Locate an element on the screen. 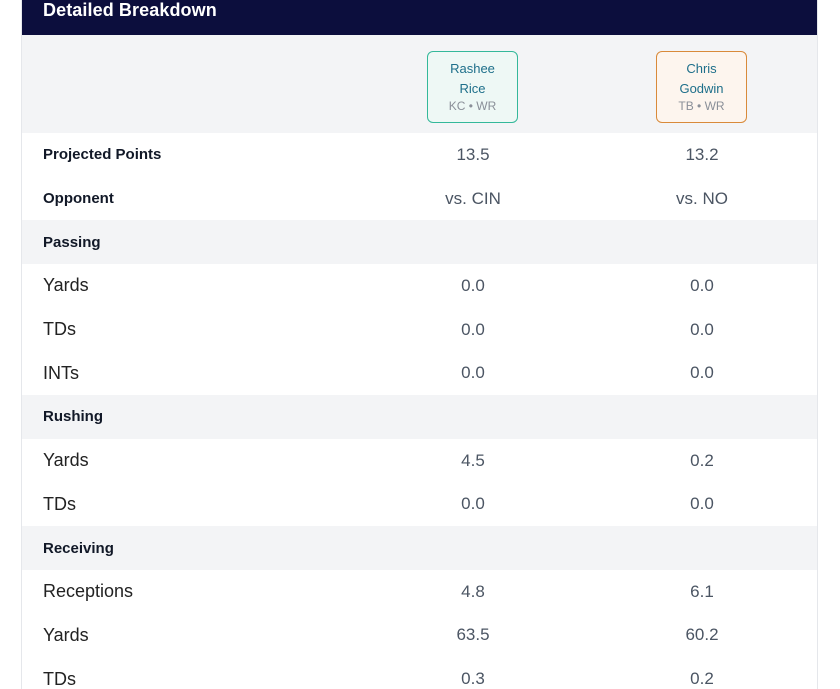 This screenshot has height=689, width=840. player1-value: 4.8 is located at coordinates (473, 591).